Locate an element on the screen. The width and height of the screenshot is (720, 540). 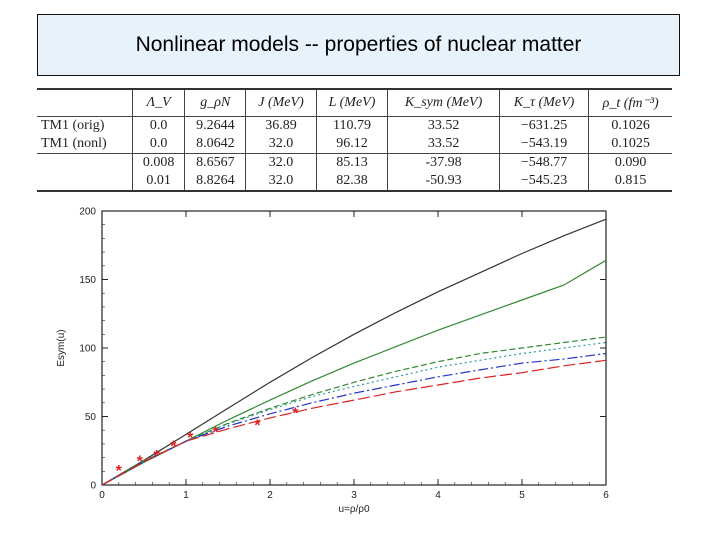
table-cell: 0.1025 is located at coordinates (630, 144).